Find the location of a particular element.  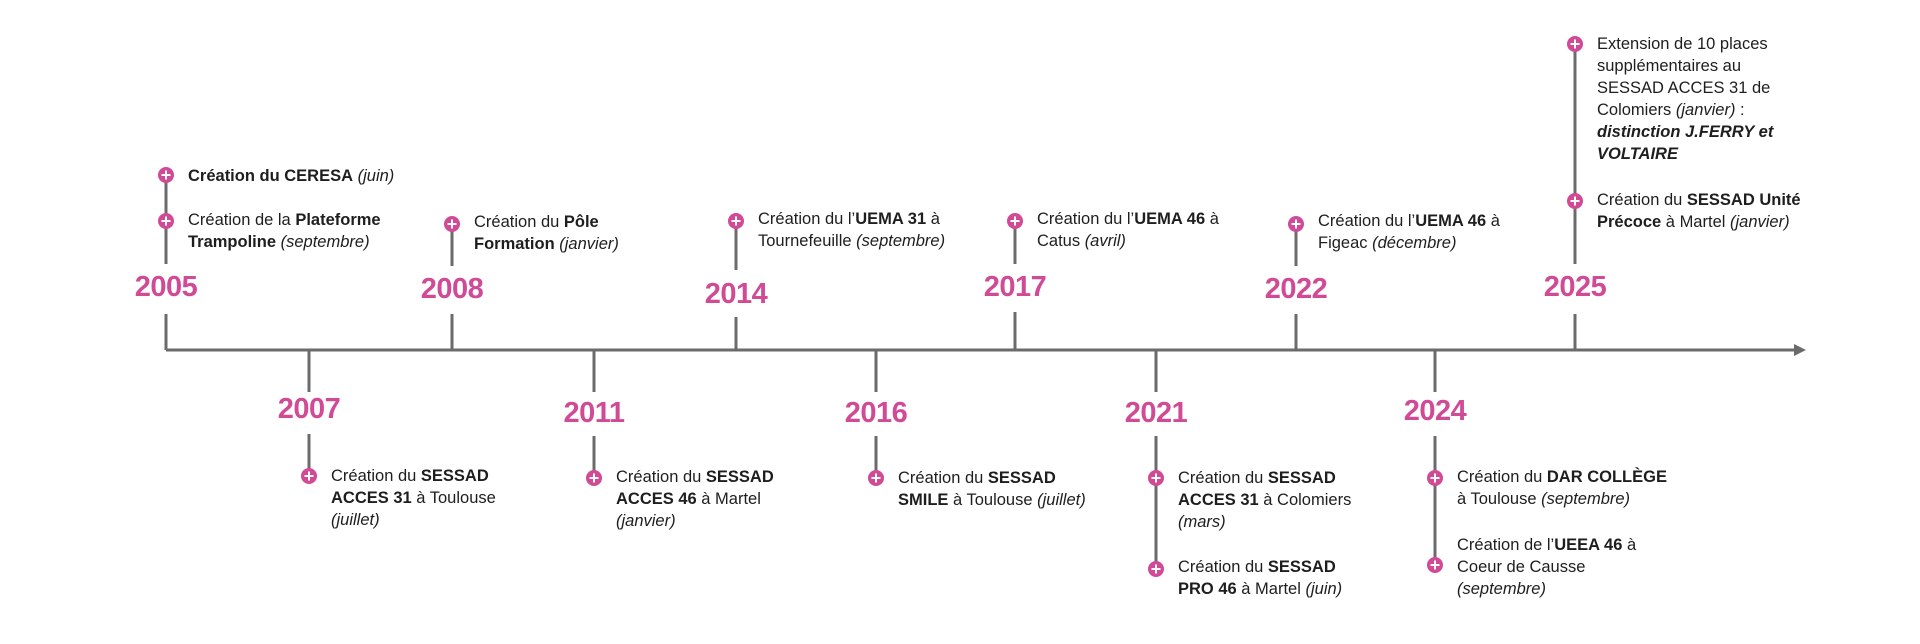

event-description: Création du l’UEMA 46 à Catus (avril) is located at coordinates (1128, 230).